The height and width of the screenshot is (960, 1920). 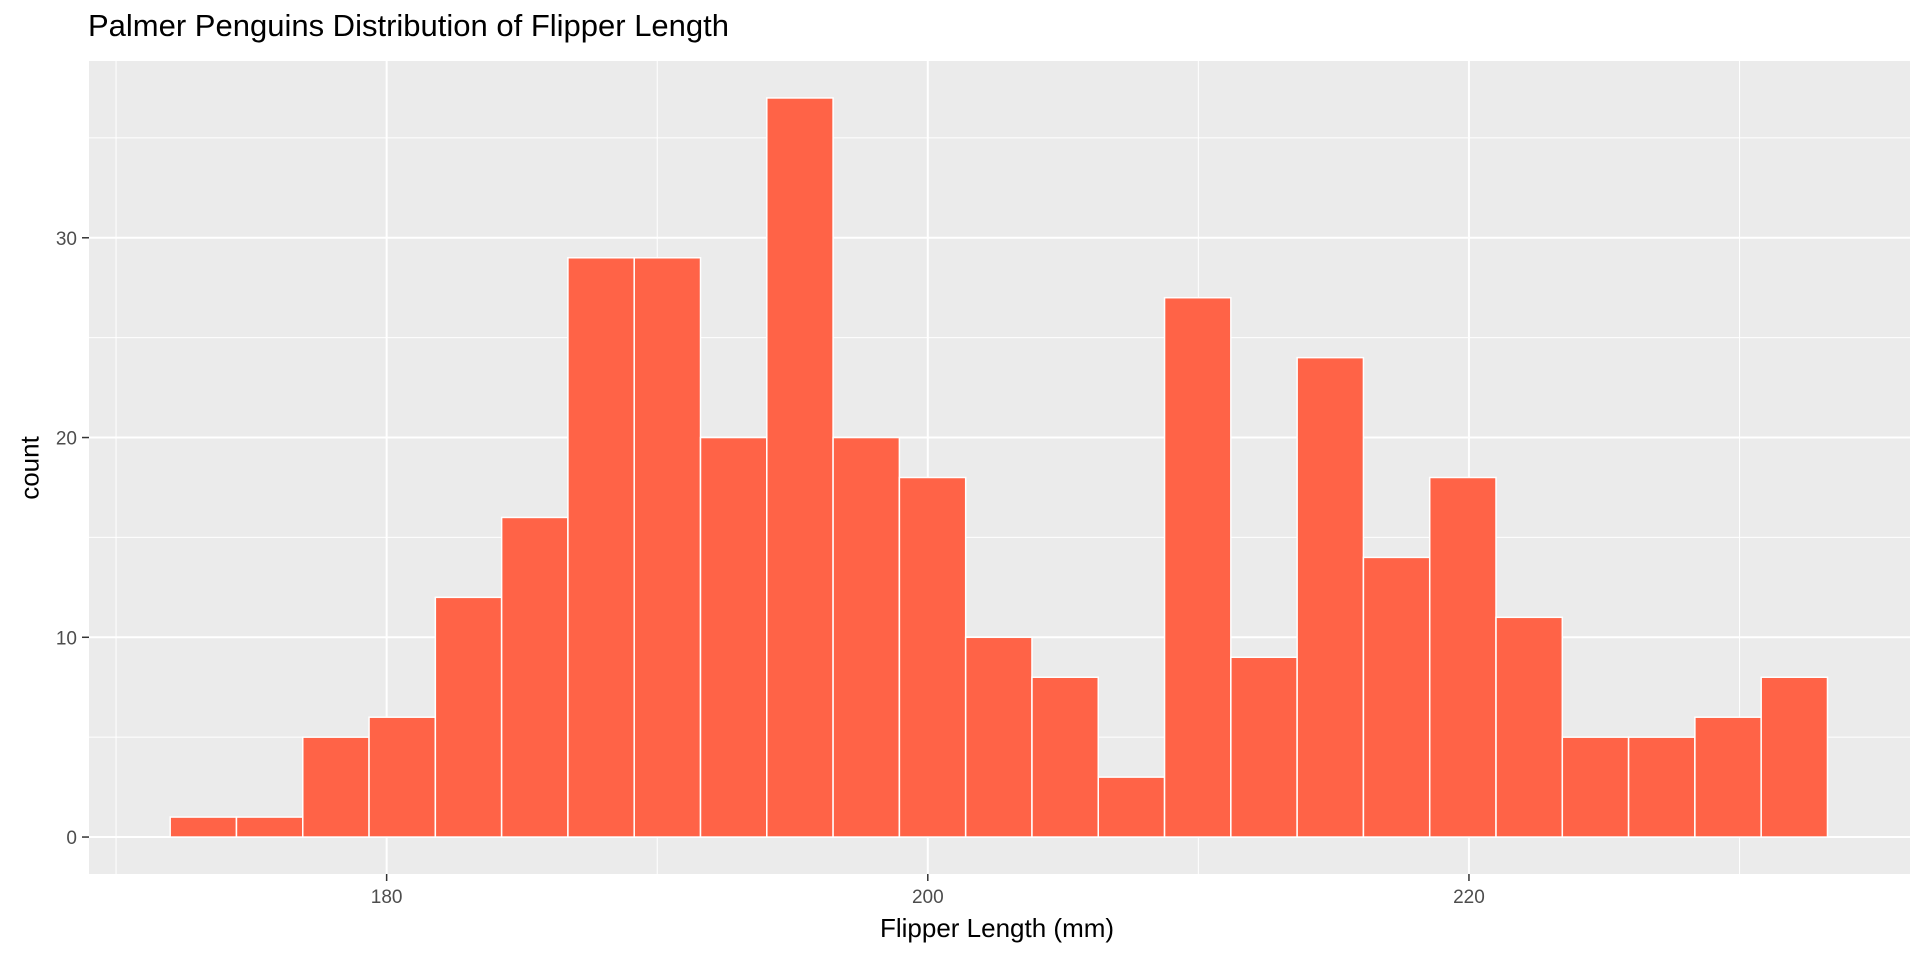 I want to click on x-tick-label: 180, so click(x=387, y=897).